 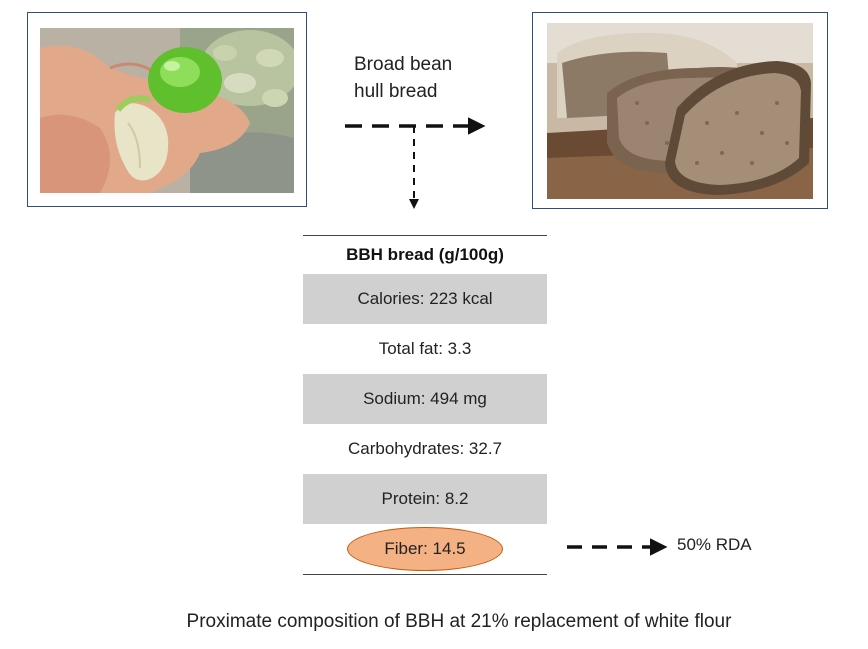 I want to click on process-label-line1: Broad bean, so click(x=403, y=64).